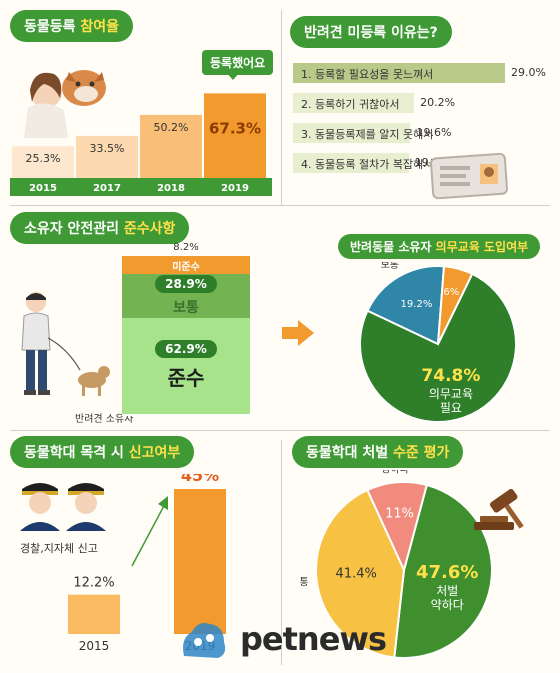 Image resolution: width=560 pixels, height=673 pixels. What do you see at coordinates (417, 304) in the screenshot?
I see `pie-value-label: 19.2%` at bounding box center [417, 304].